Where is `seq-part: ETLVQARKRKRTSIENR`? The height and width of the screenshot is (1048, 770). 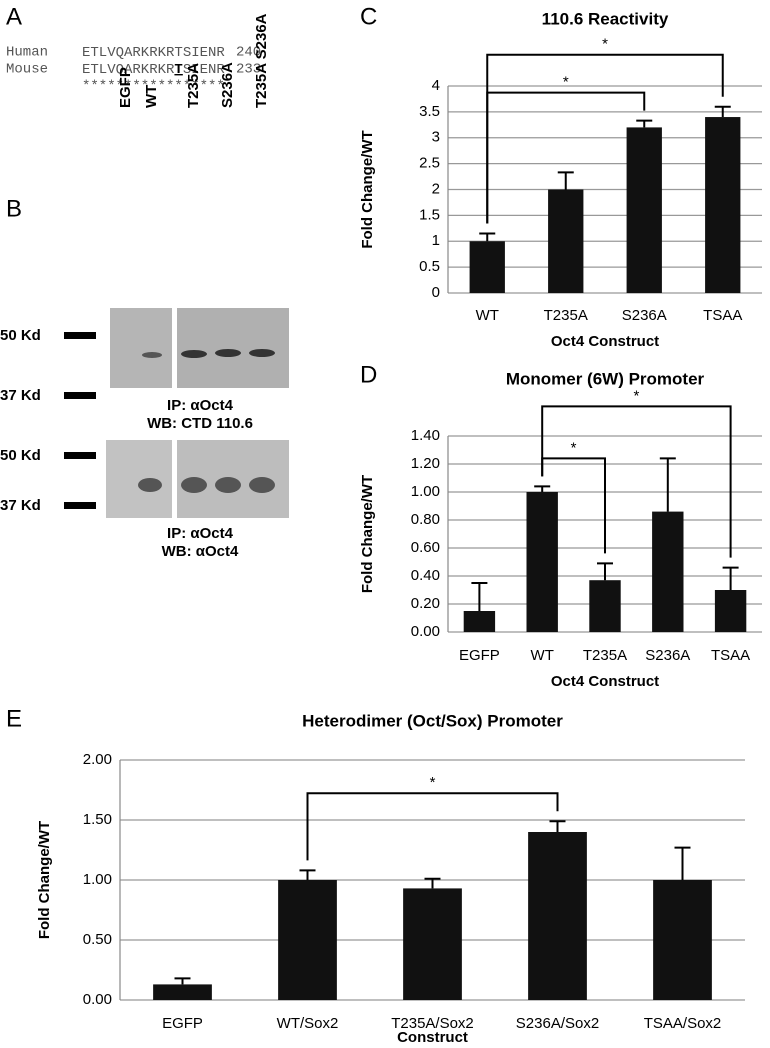 seq-part: ETLVQARKRKRTSIENR is located at coordinates (153, 53).